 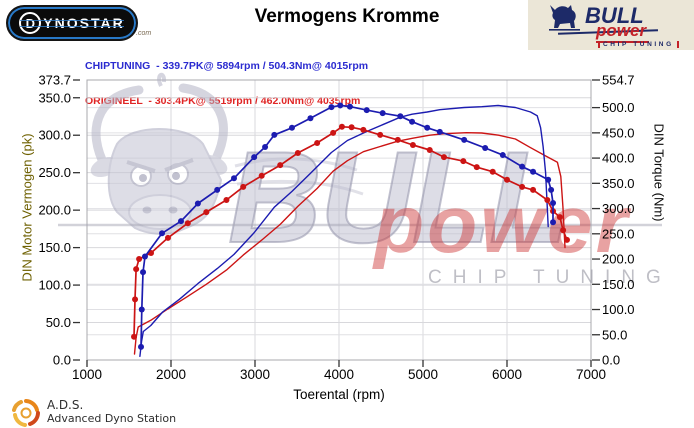 What do you see at coordinates (339, 394) in the screenshot?
I see `x-axis-label: Toerental (rpm)` at bounding box center [339, 394].